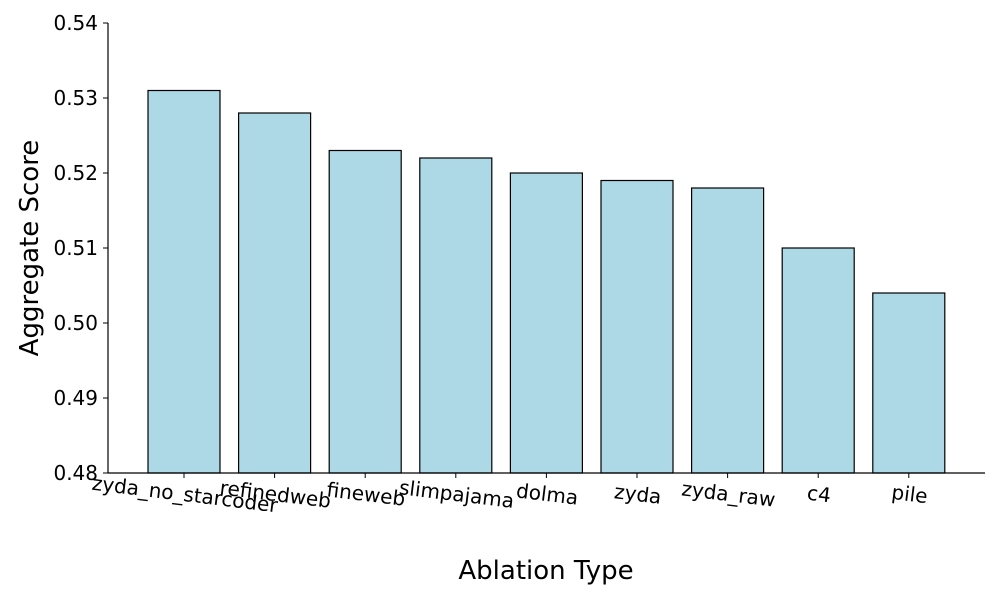 This screenshot has width=1000, height=600. I want to click on y-tick-label: 0.49, so click(75, 398).